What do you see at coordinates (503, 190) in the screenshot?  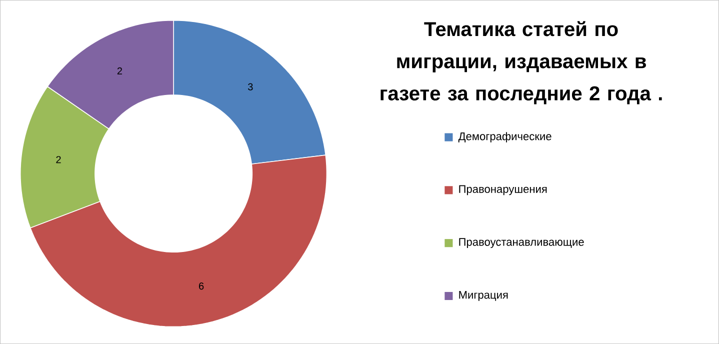 I see `legend-label: Правонарушения` at bounding box center [503, 190].